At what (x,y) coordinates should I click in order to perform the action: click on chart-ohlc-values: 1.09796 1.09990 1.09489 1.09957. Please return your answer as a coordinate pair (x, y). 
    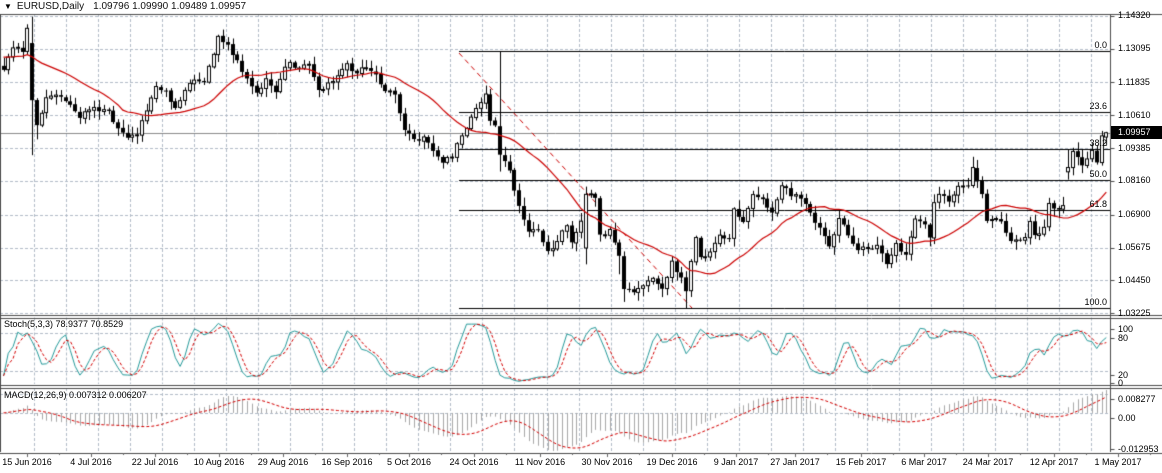
    Looking at the image, I should click on (170, 6).